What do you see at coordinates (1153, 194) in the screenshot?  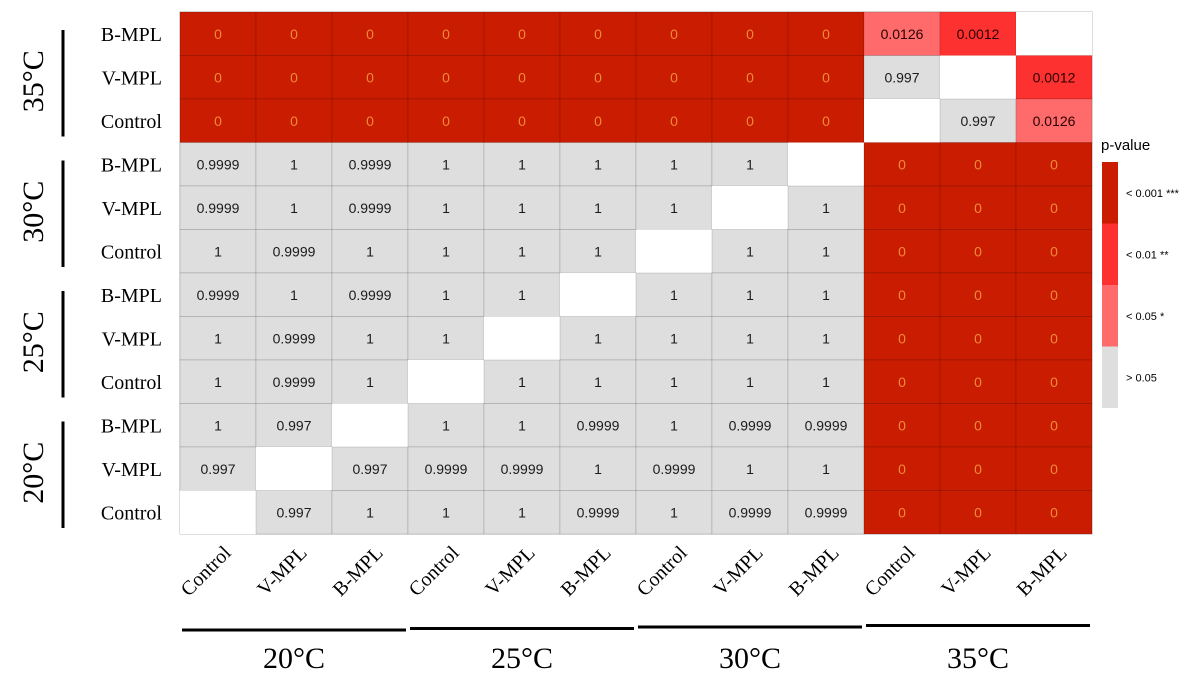 I see `legend-label: < 0.001 ***` at bounding box center [1153, 194].